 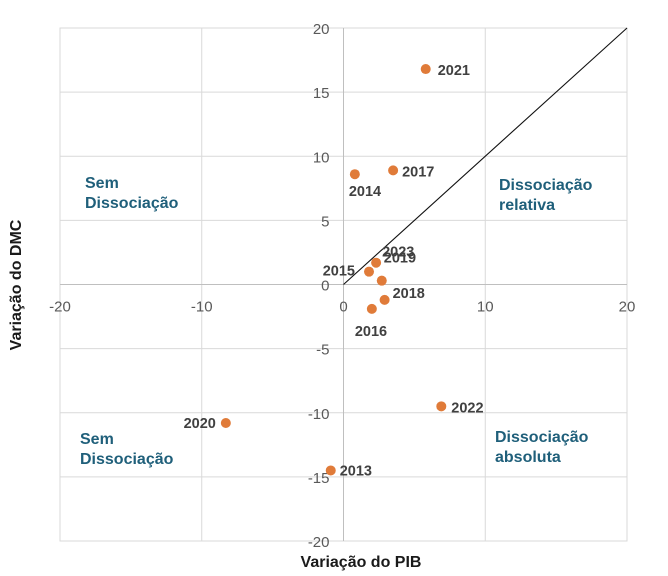 What do you see at coordinates (200, 424) in the screenshot?
I see `point-label-2020: 2020` at bounding box center [200, 424].